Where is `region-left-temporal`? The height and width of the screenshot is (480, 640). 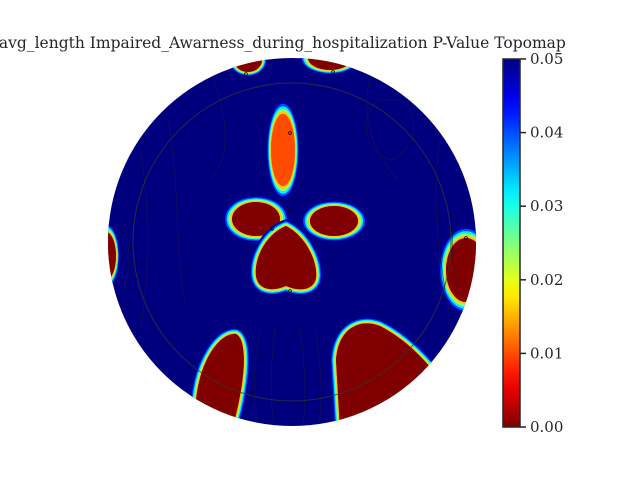 region-left-temporal is located at coordinates (114, 256).